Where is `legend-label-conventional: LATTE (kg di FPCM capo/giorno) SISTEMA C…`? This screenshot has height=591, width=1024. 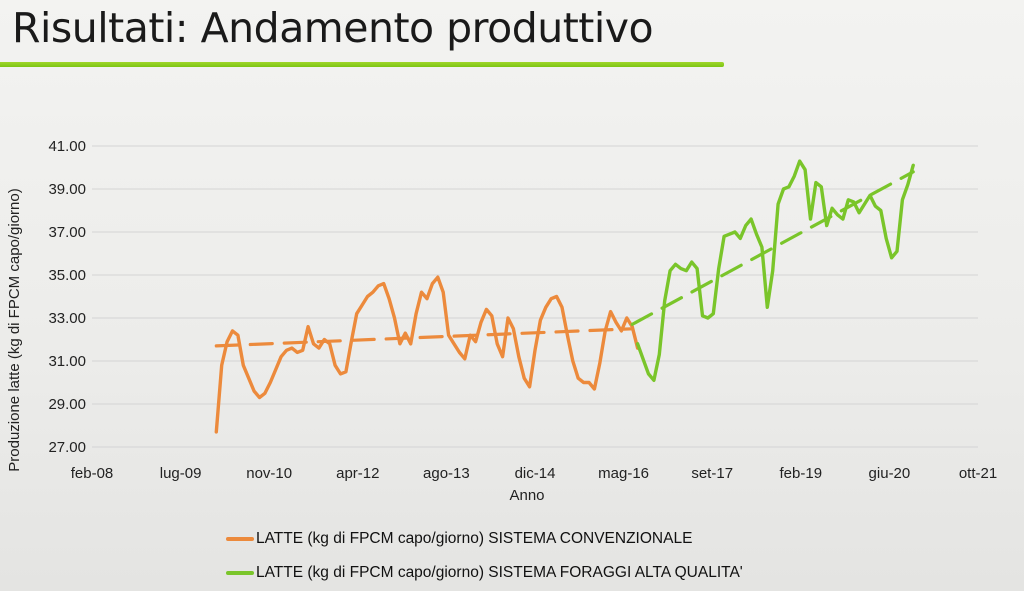
legend-label-conventional: LATTE (kg di FPCM capo/giorno) SISTEMA C… is located at coordinates (474, 538).